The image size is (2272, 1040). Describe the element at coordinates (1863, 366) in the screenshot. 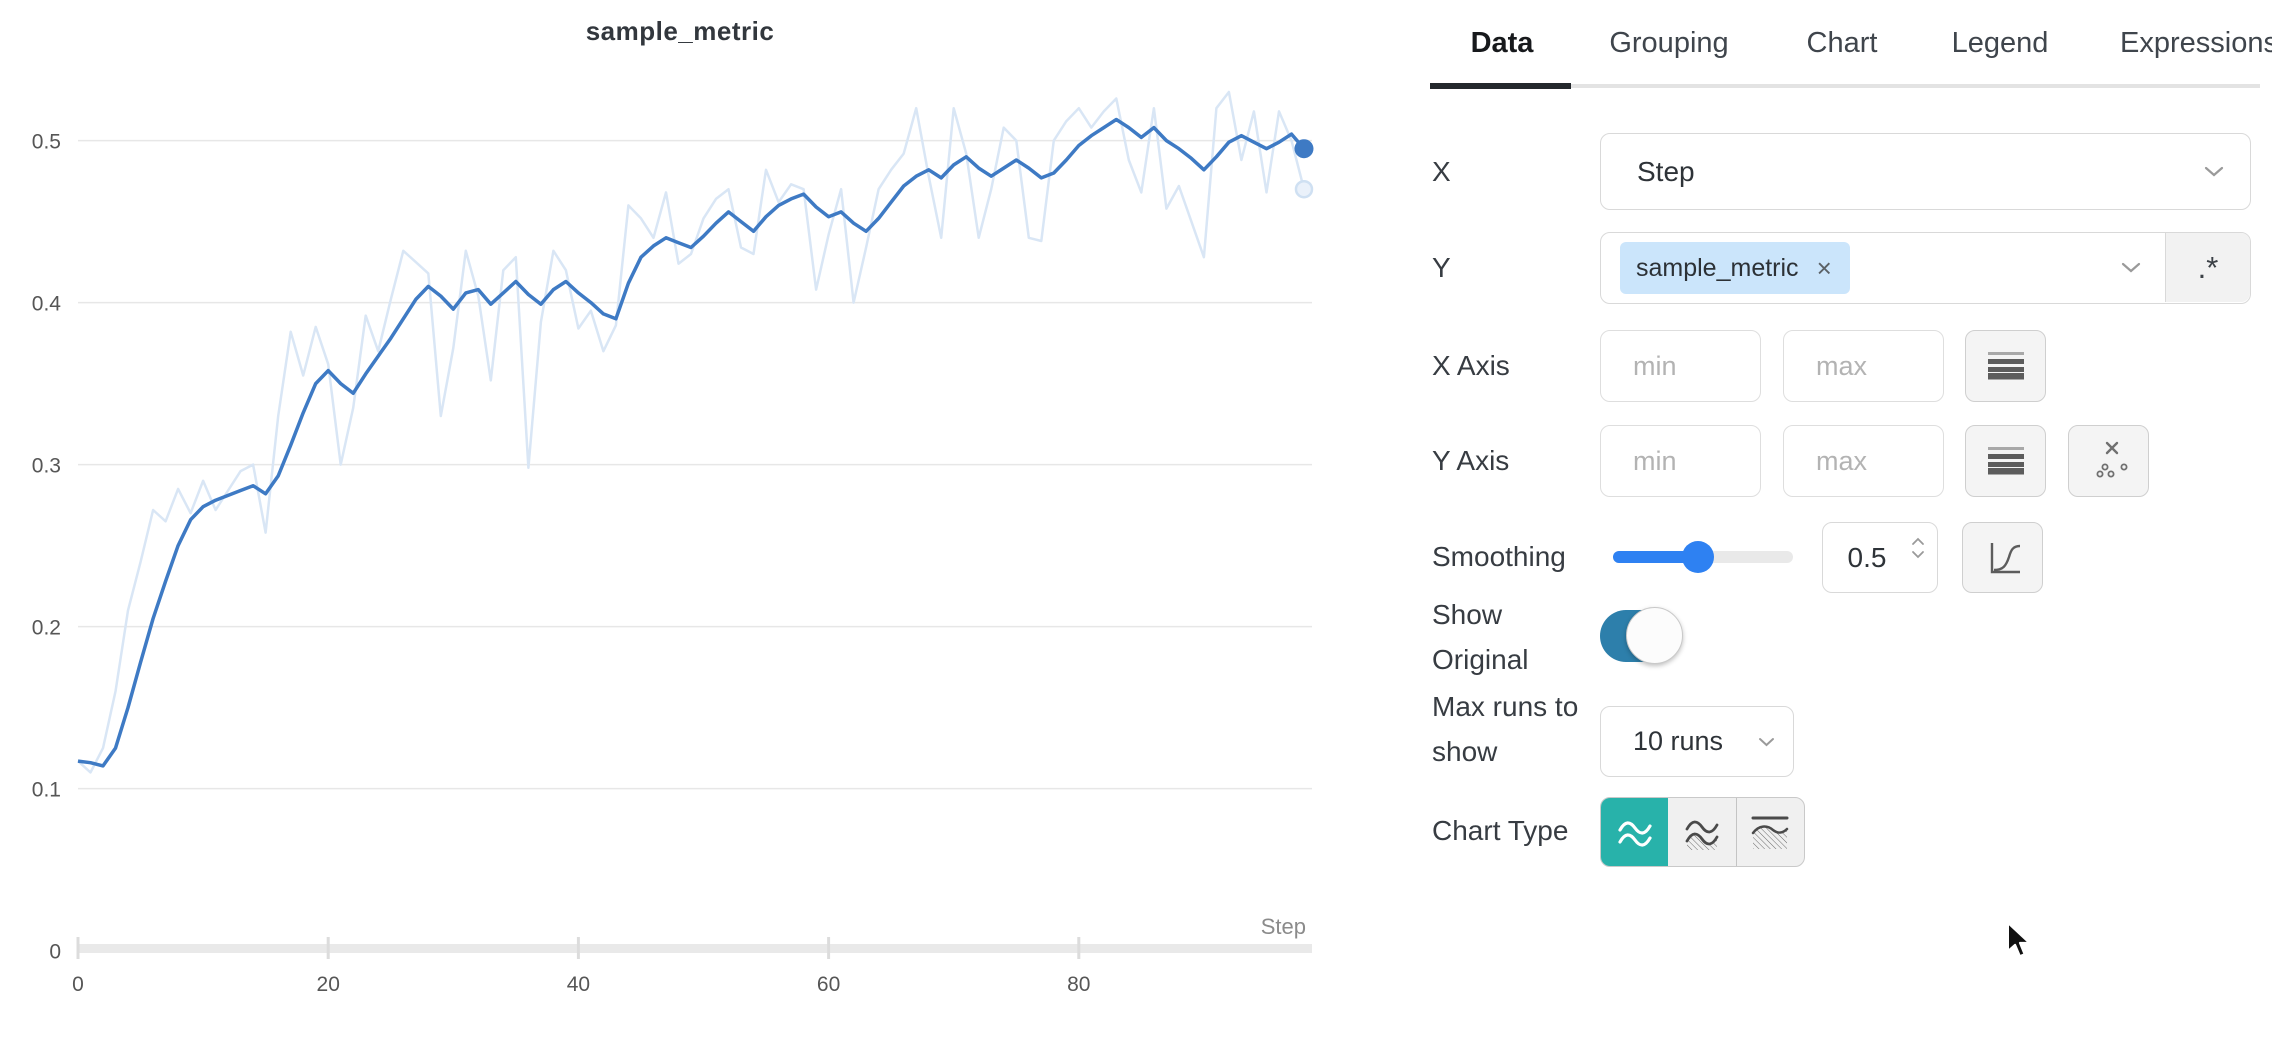

I see `x-axis-max-input` at that location.